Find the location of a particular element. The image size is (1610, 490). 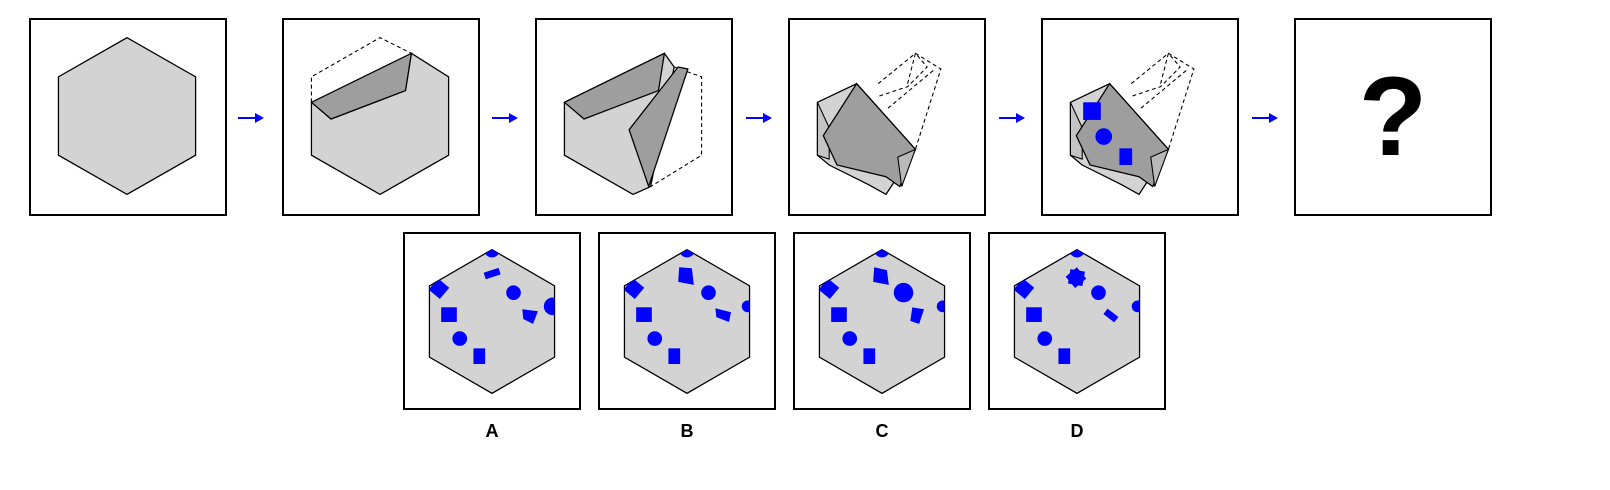

option-b-diagram is located at coordinates (687, 321).